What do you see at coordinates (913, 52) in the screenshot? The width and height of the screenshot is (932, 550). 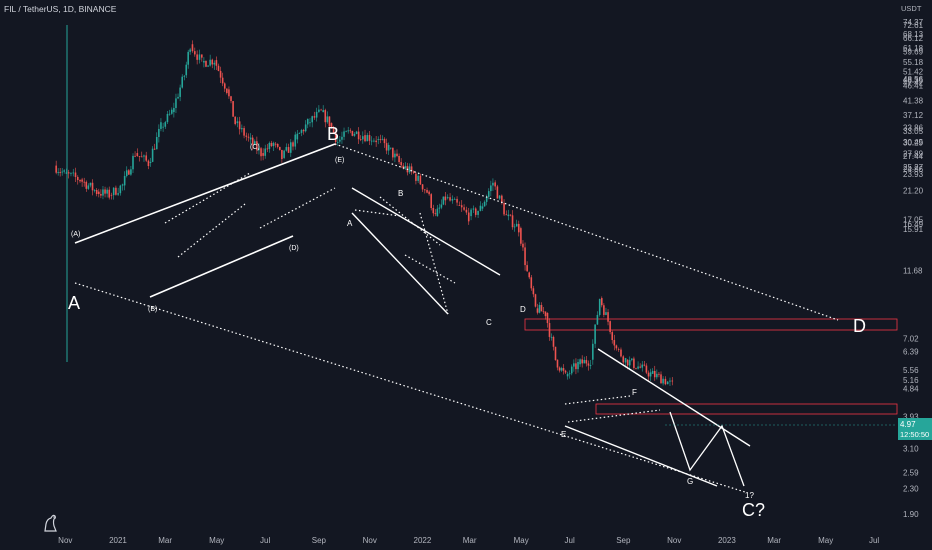 I see `price-tick-label: 59.69` at bounding box center [913, 52].